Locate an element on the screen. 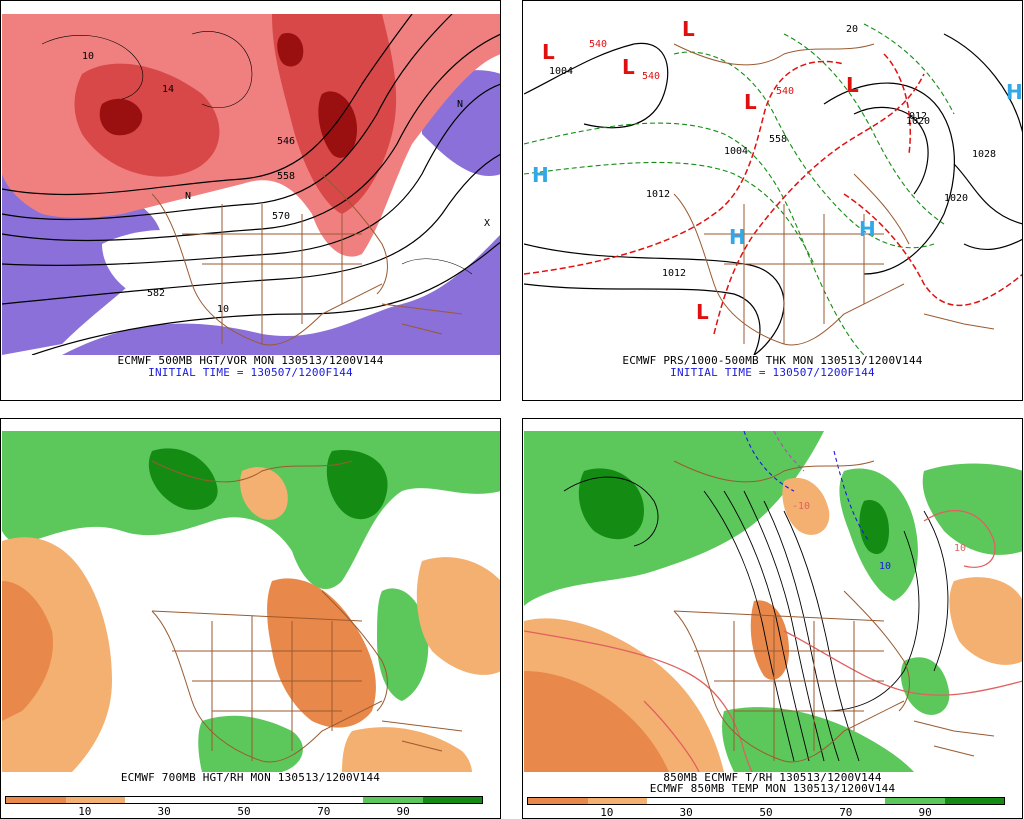  height-label: 582 is located at coordinates (156, 293).